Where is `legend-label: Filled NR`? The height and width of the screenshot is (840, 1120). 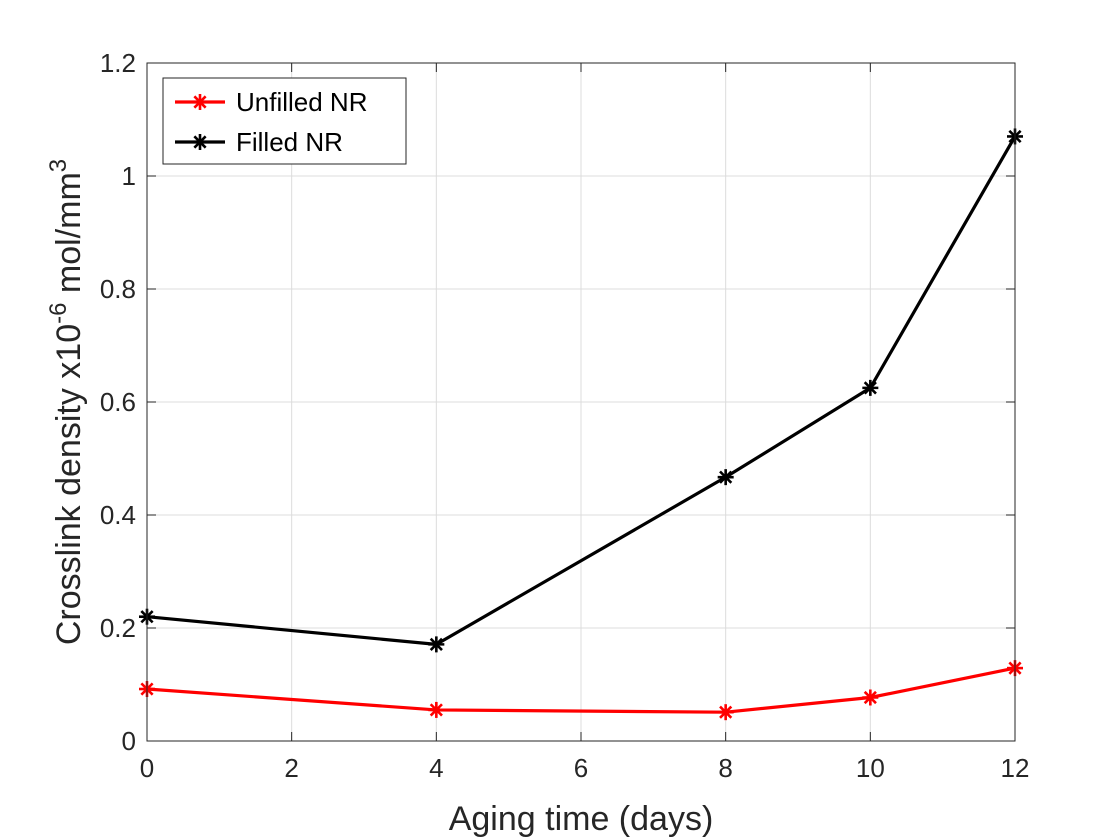 legend-label: Filled NR is located at coordinates (289, 142).